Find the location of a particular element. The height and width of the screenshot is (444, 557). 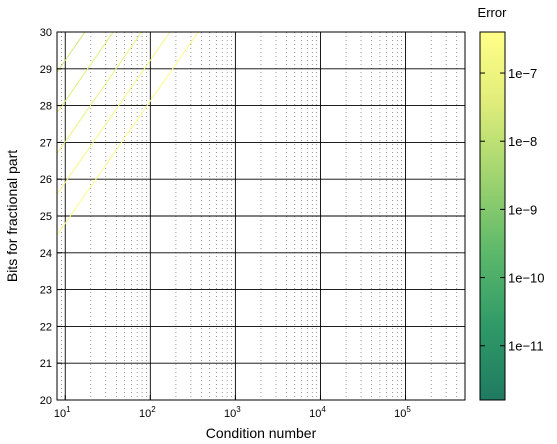

y-axis-ticks: 20 21 22 23 24 25 26 27 28 29 30 is located at coordinates (51, 217).